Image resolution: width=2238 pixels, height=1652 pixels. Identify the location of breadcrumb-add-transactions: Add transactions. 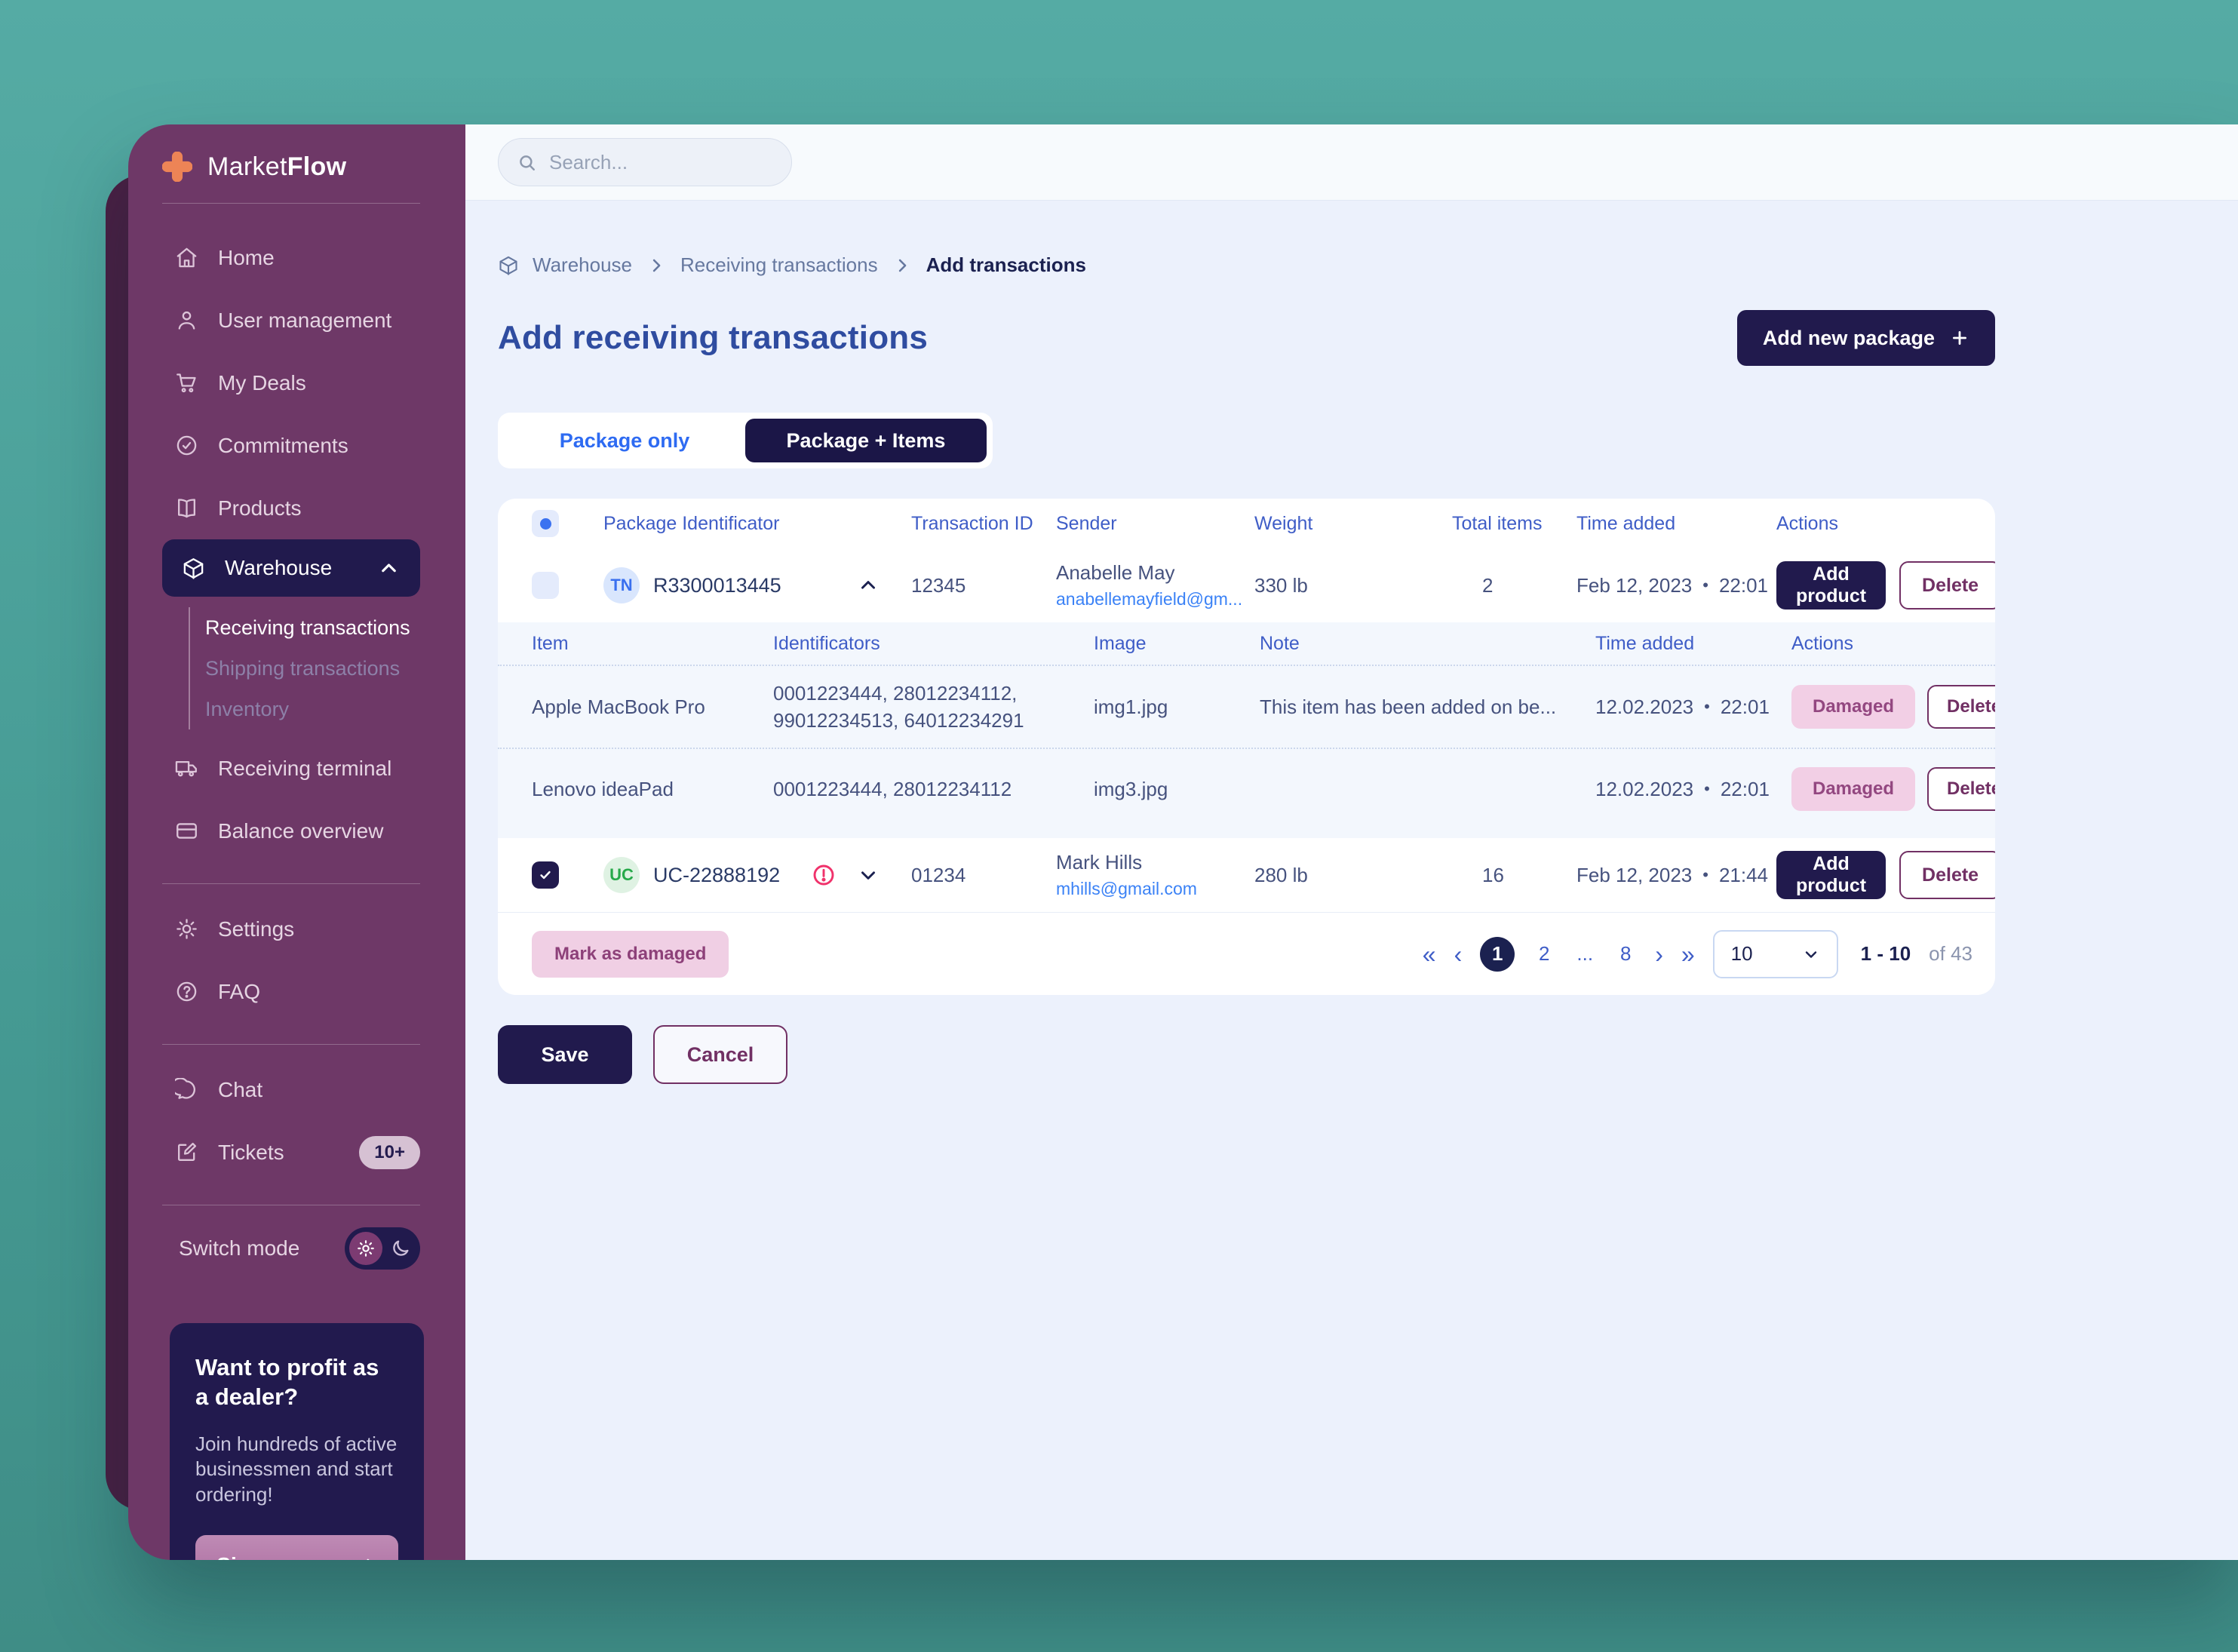
(1006, 264).